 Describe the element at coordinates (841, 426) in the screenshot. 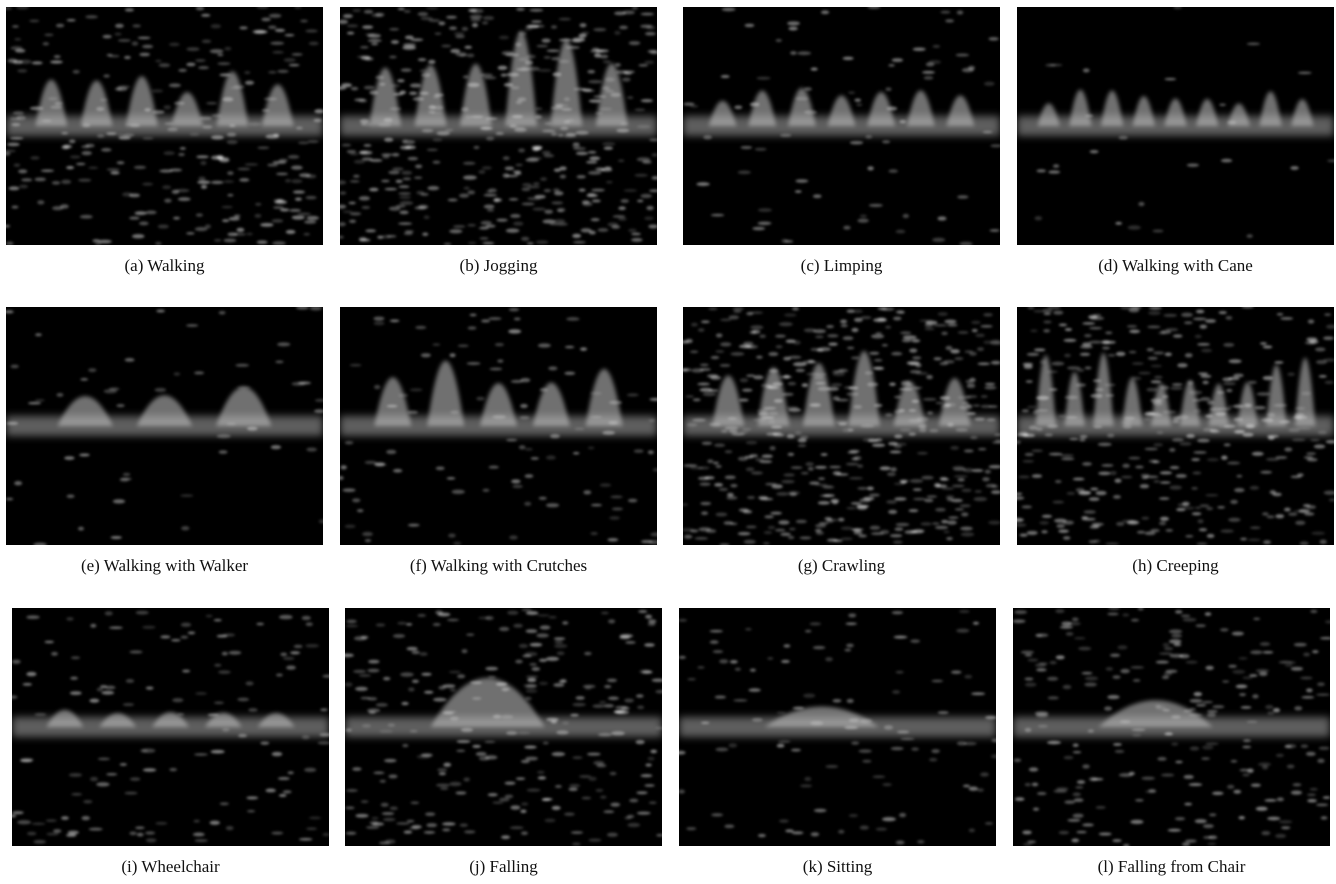

I see `spectrogram` at that location.